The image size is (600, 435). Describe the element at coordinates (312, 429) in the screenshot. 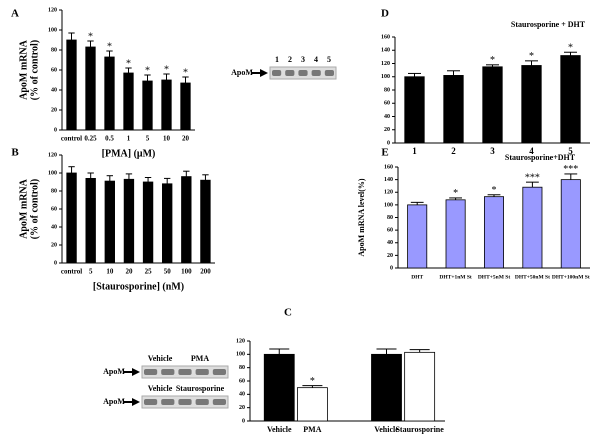

I see `x-tick-label: PMA` at that location.